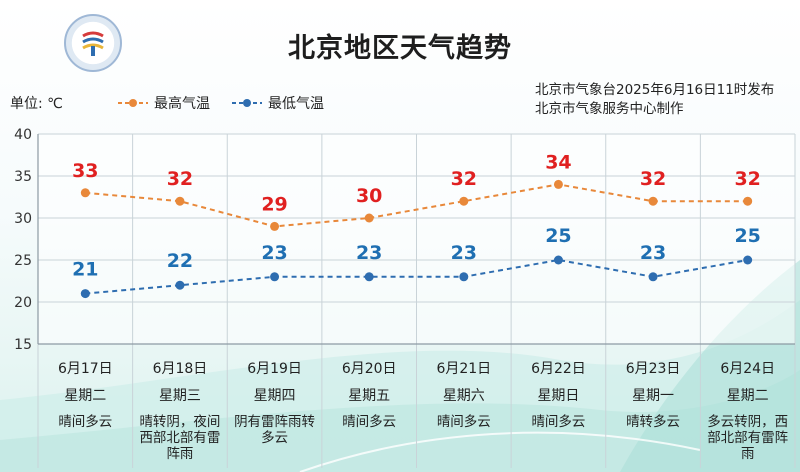 The height and width of the screenshot is (472, 800). I want to click on y-tick-label: 30, so click(23, 219).